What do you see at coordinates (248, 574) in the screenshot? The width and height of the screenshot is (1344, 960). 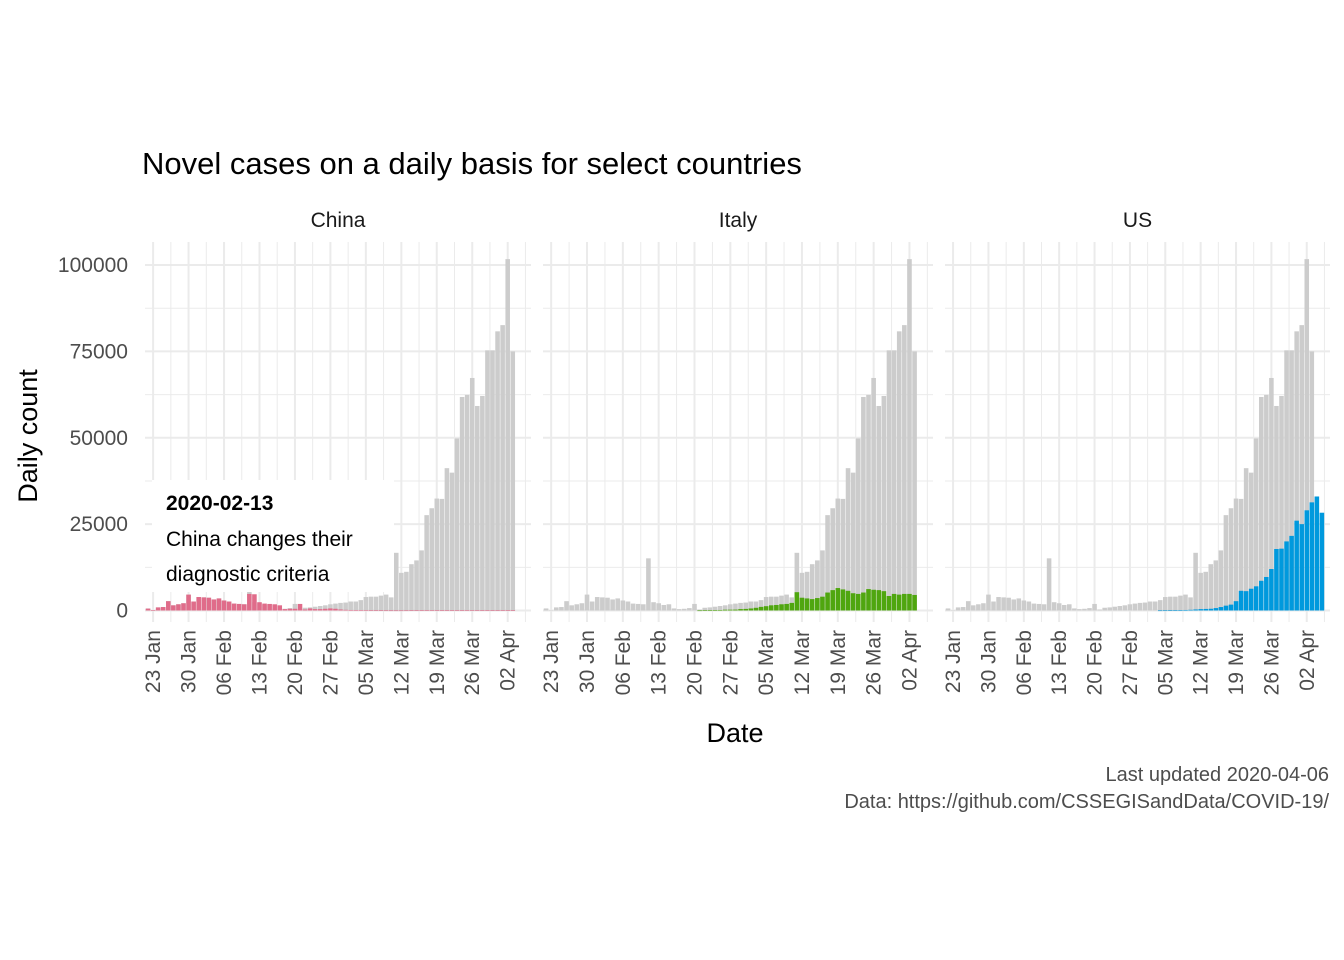 I see `annotation-line-2: diagnostic criteria` at bounding box center [248, 574].